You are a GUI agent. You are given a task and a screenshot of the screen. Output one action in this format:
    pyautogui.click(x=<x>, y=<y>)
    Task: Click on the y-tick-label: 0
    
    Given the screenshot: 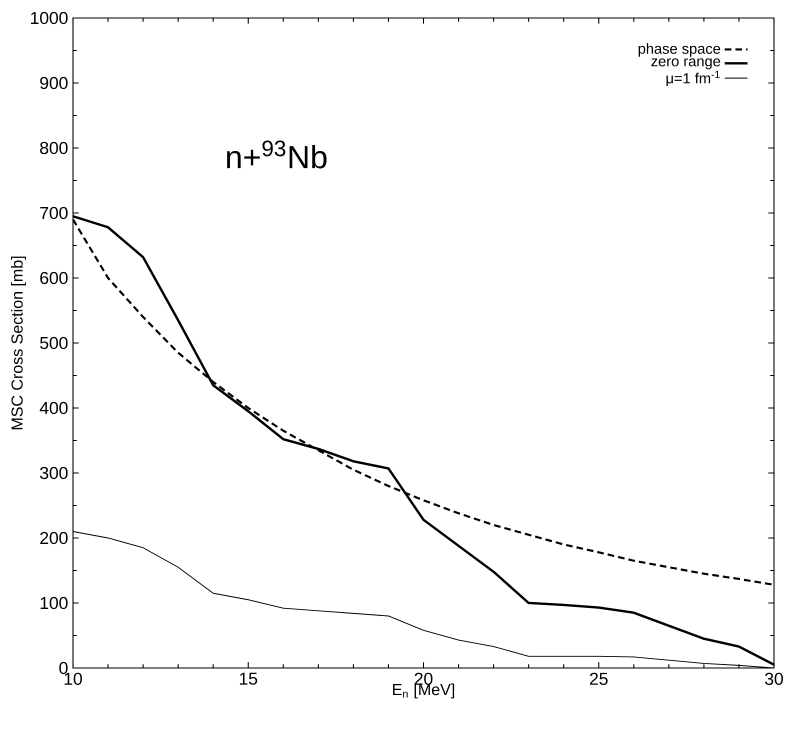 What is the action you would take?
    pyautogui.click(x=63, y=668)
    